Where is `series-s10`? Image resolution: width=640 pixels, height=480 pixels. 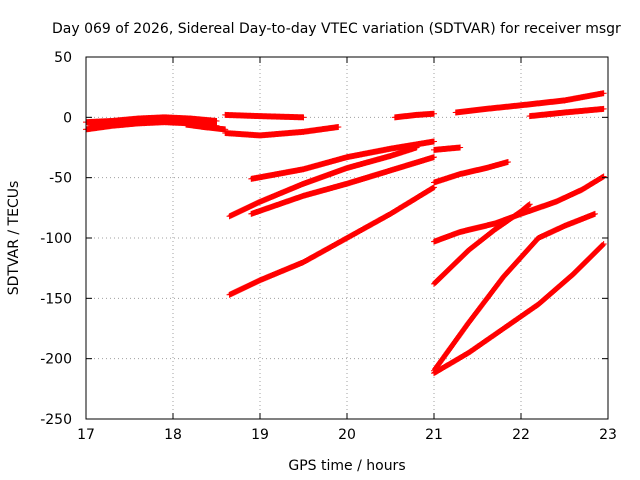 series-s10 is located at coordinates (331, 241).